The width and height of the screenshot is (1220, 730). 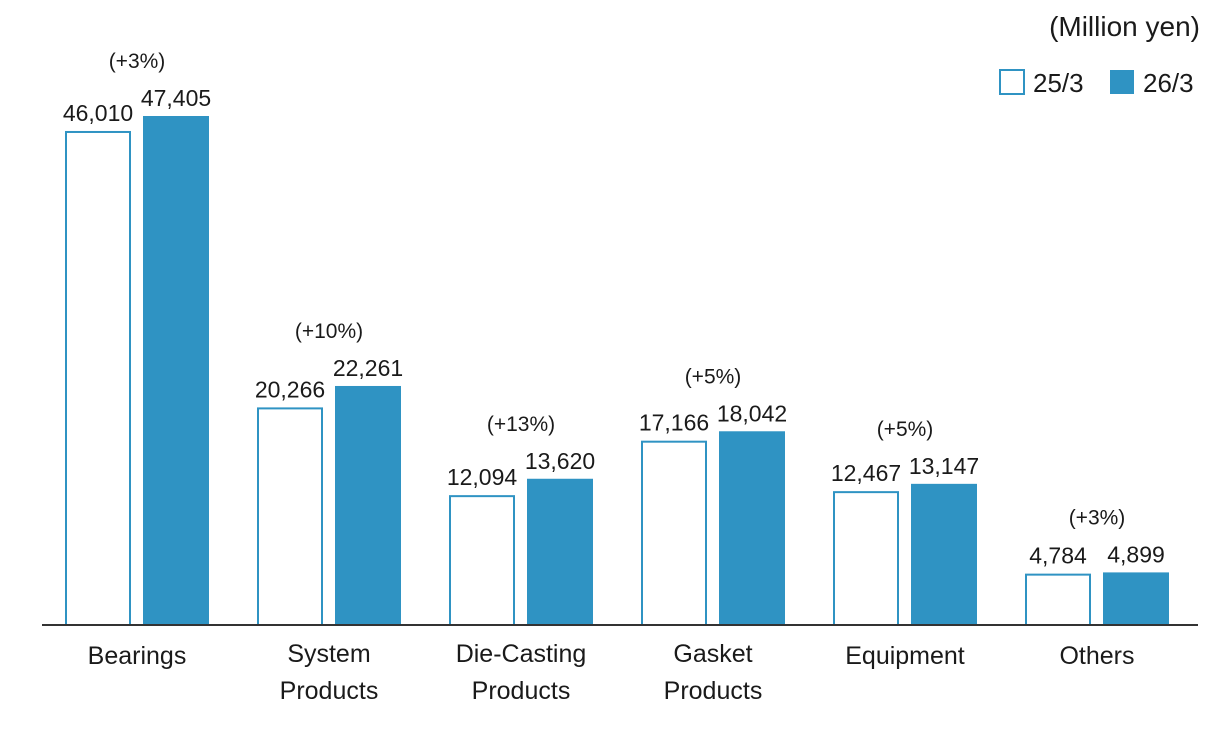 I want to click on value-label-others-25-3: 4,784, so click(x=1058, y=556).